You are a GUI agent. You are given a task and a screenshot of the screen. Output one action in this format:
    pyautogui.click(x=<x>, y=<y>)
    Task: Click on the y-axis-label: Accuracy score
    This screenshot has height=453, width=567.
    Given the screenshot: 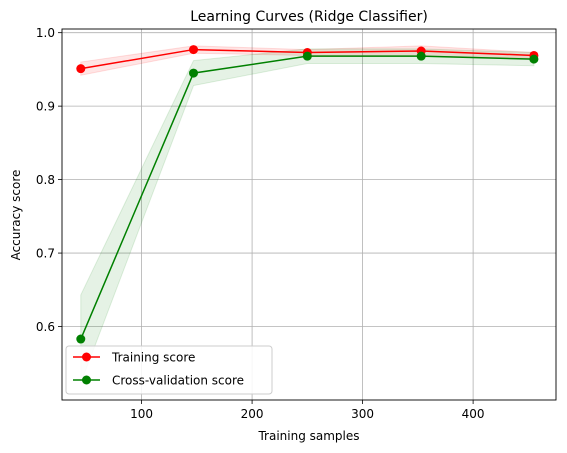 What is the action you would take?
    pyautogui.click(x=16, y=215)
    